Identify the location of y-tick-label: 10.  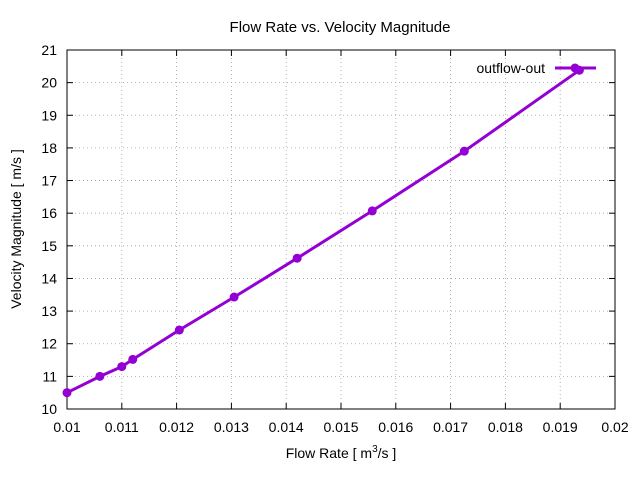
(49, 409).